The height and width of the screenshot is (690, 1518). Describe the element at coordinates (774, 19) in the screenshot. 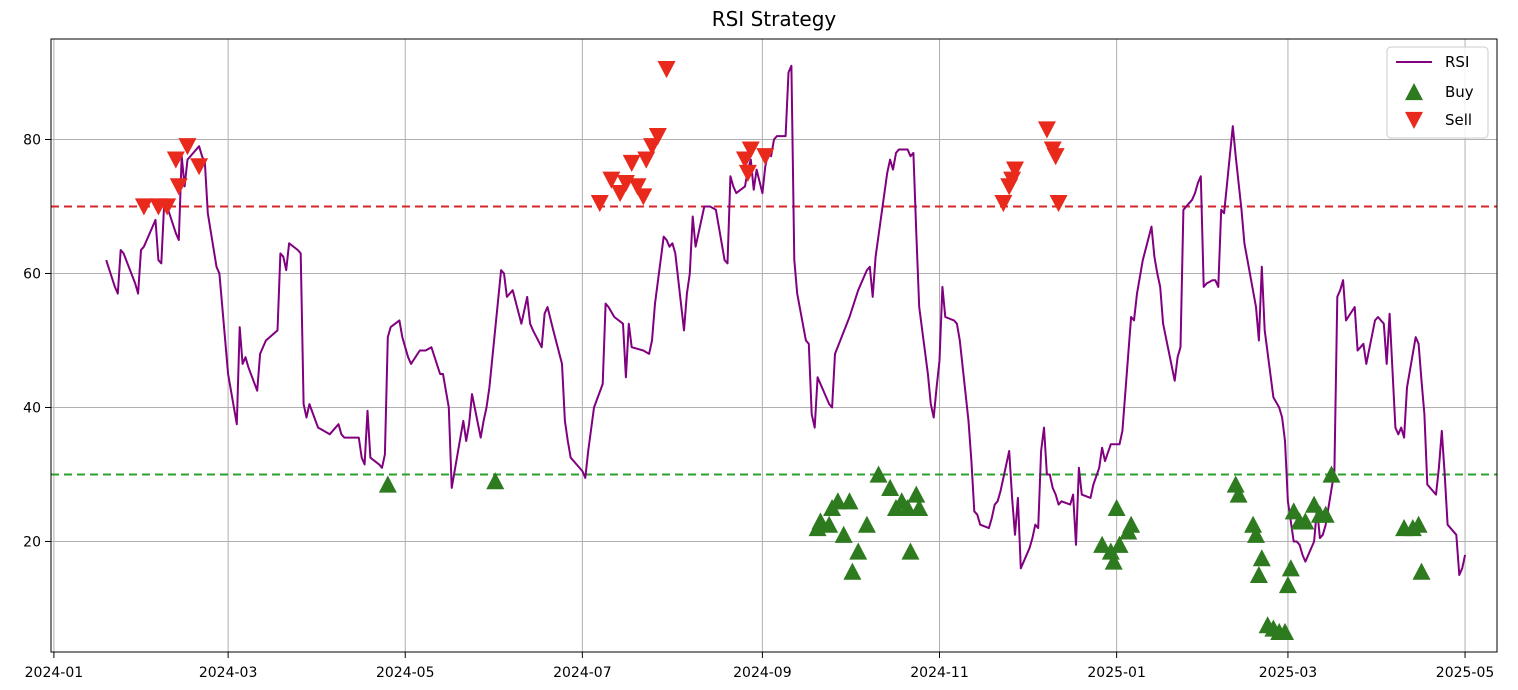

I see `chart-title: RSI Strategy` at that location.